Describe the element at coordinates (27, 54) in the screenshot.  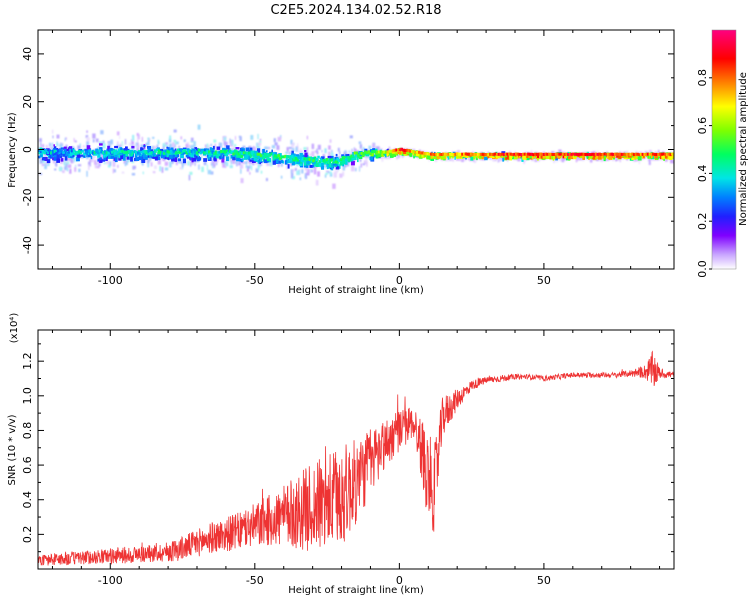
I see `spectrogram-y-tick-label: 40` at that location.